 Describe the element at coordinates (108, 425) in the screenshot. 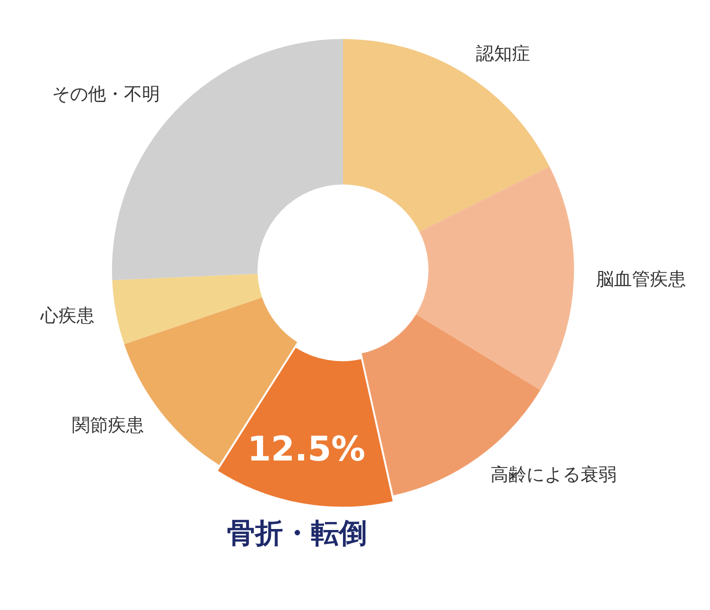

I see `slice-label: 関節疾患` at that location.